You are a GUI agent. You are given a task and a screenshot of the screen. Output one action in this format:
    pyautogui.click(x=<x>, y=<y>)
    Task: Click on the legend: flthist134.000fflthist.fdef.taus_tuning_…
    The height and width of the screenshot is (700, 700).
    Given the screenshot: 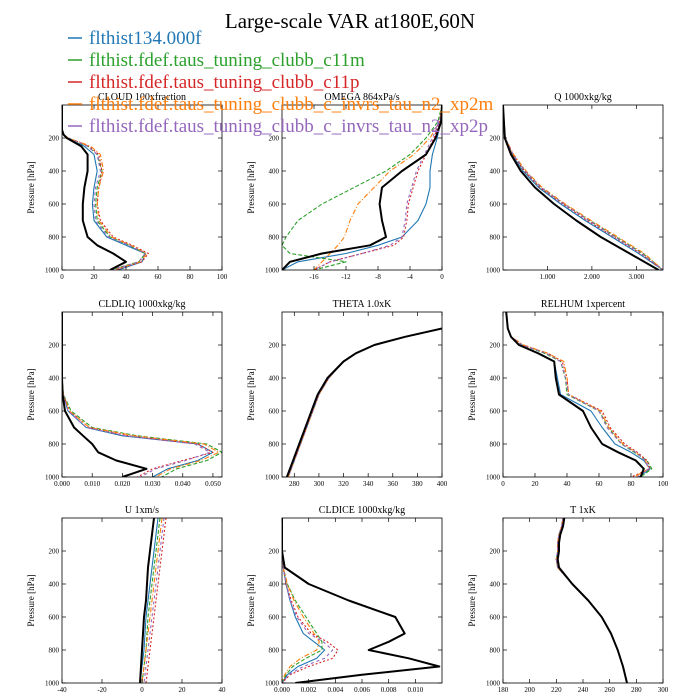 What is the action you would take?
    pyautogui.click(x=280, y=82)
    